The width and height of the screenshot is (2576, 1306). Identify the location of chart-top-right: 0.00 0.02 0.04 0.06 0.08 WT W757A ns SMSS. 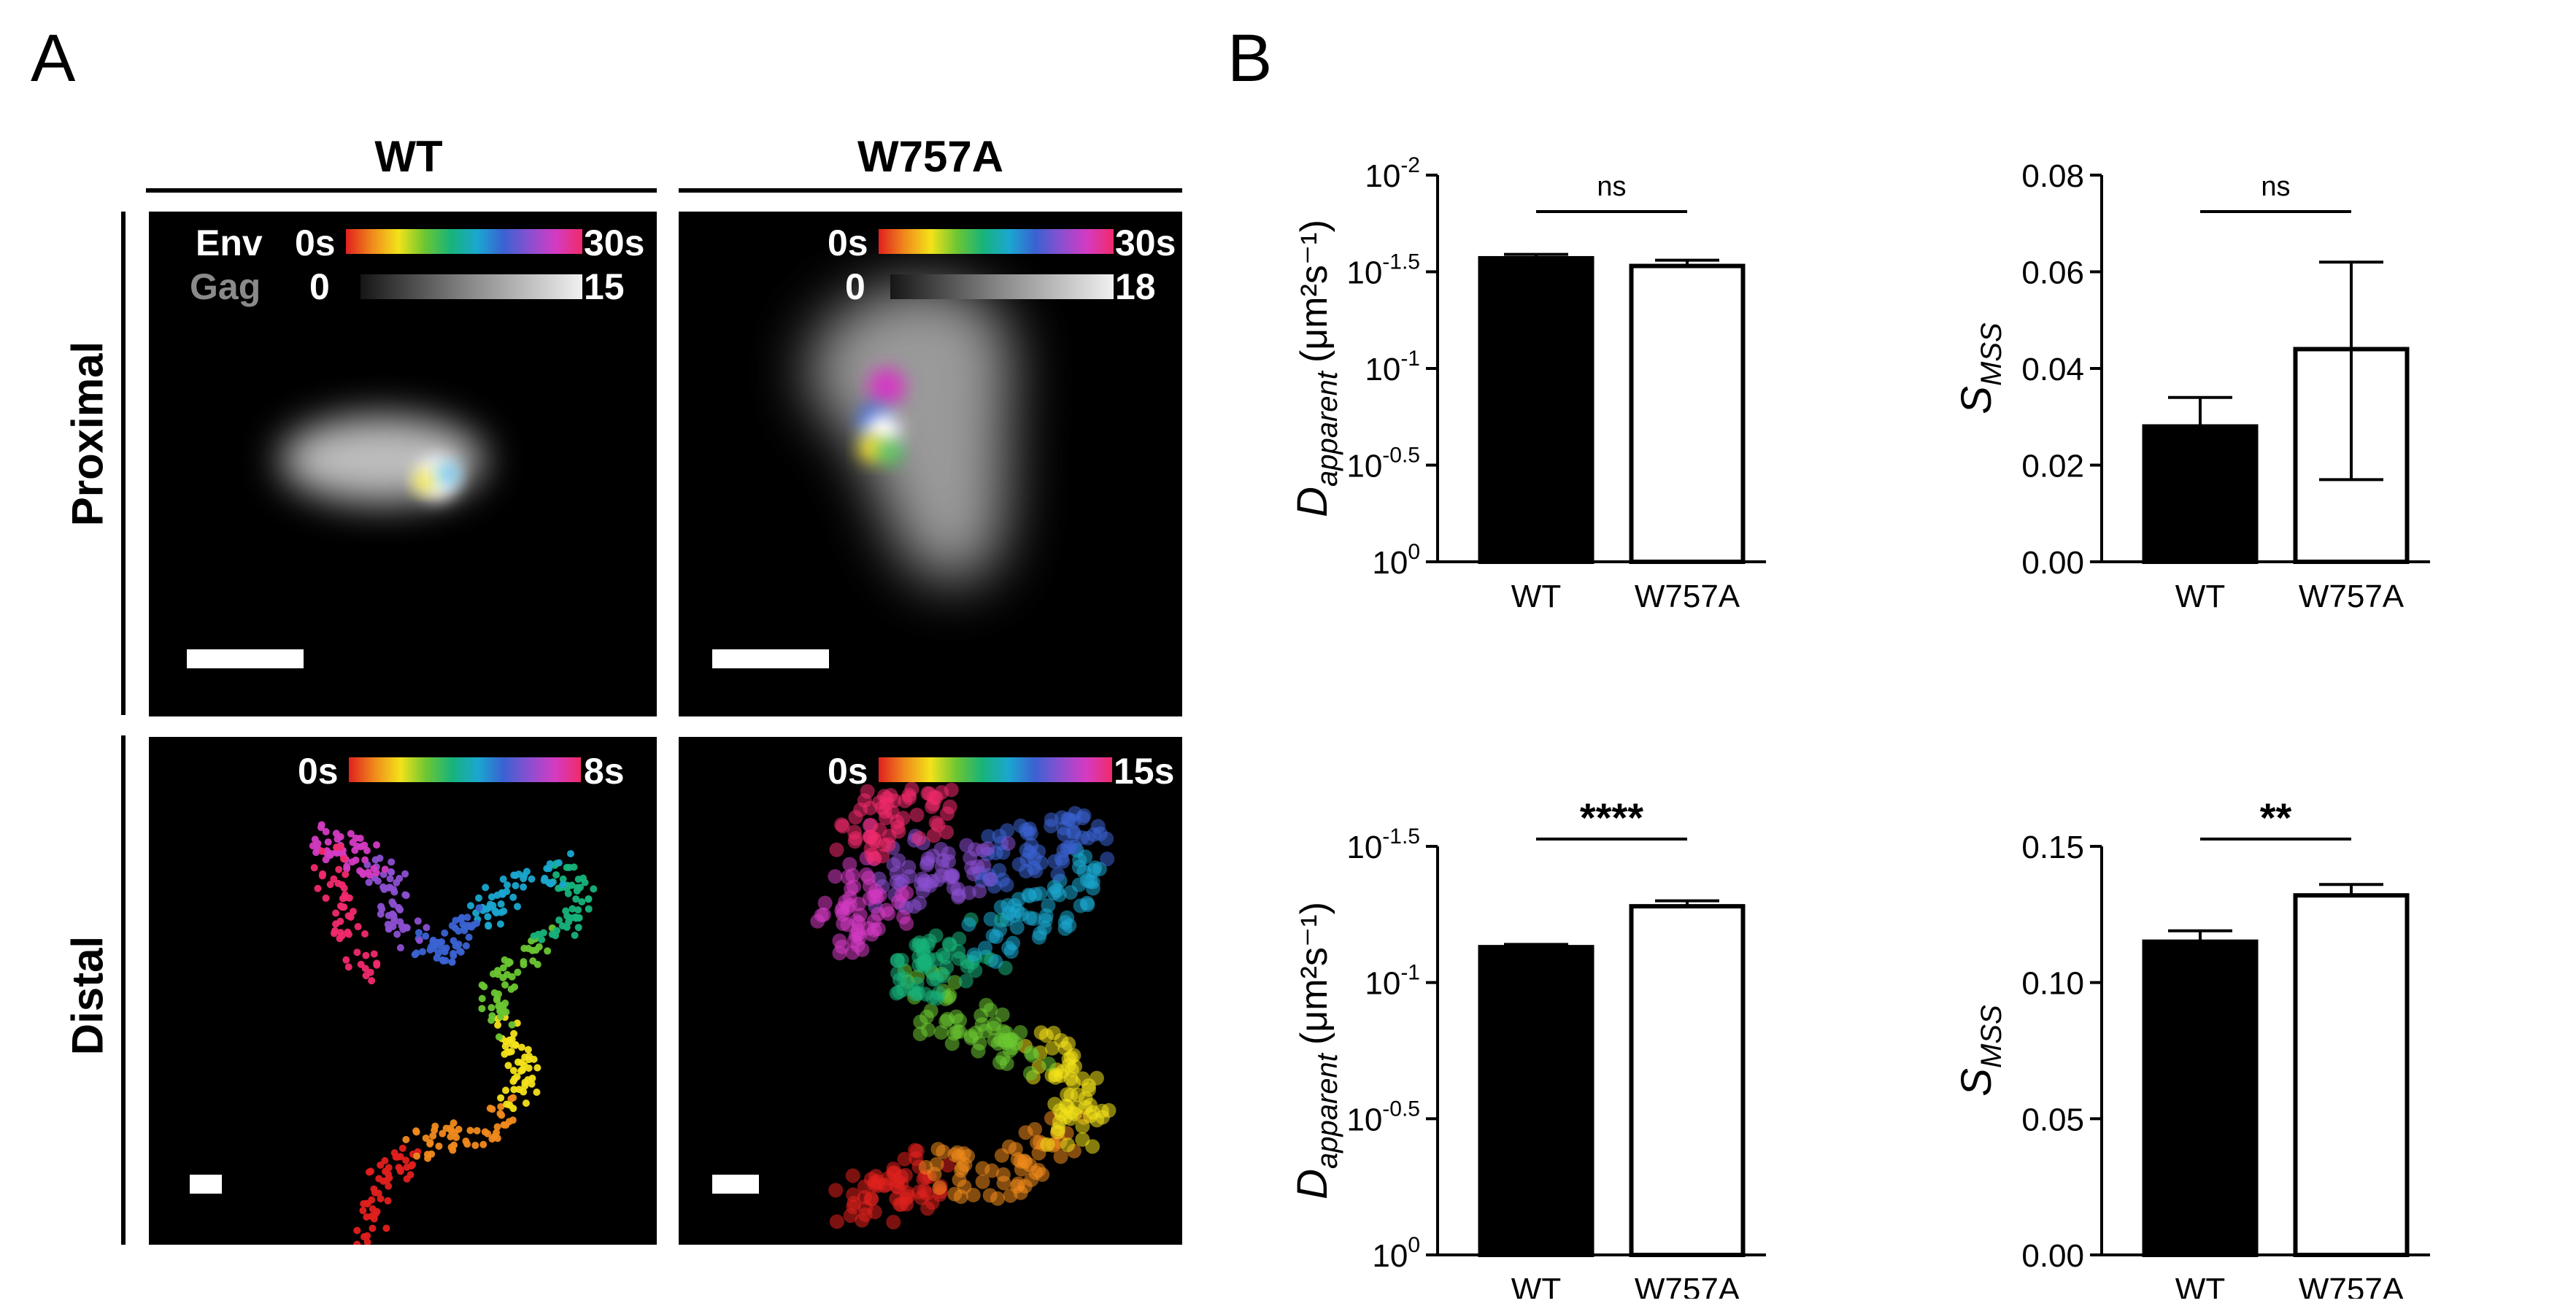
(2191, 386).